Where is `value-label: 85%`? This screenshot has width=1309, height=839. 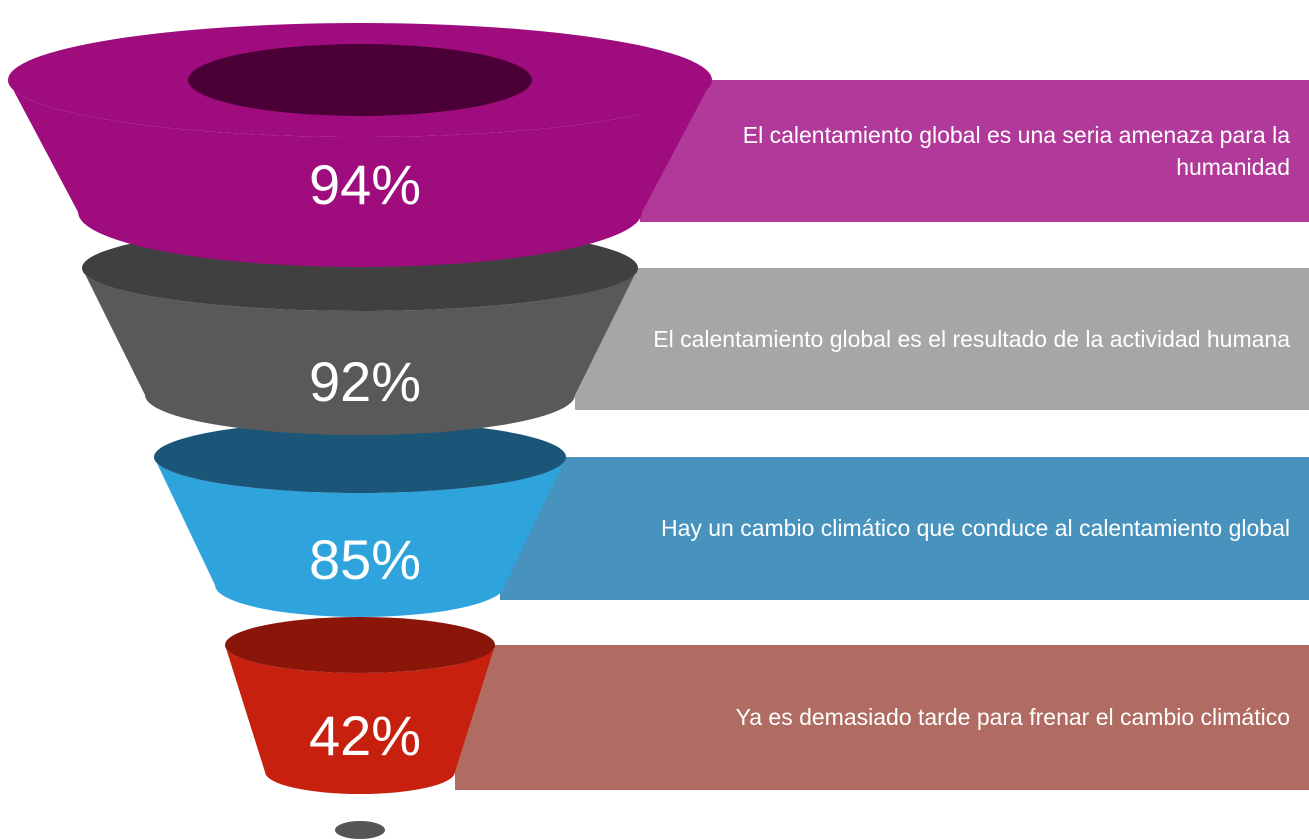 value-label: 85% is located at coordinates (365, 559).